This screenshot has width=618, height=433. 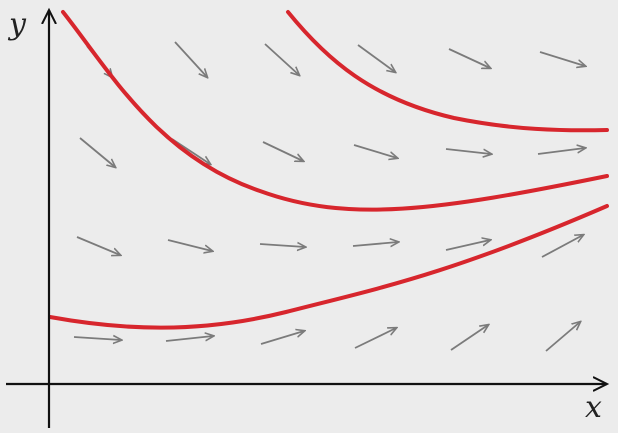 I want to click on y-axis-label: y, so click(x=17, y=24).